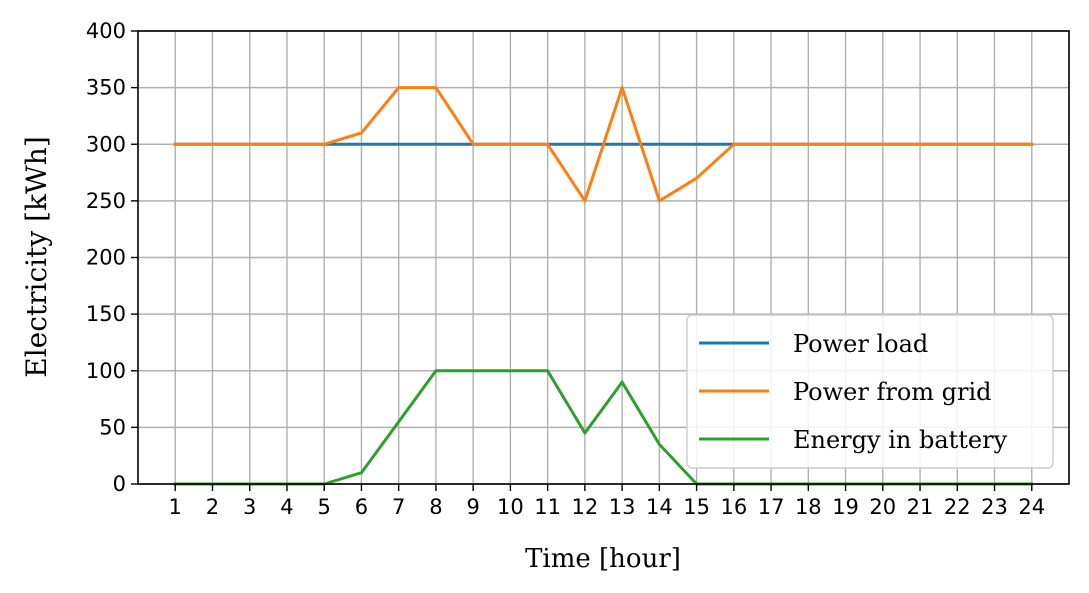 This screenshot has width=1089, height=593. Describe the element at coordinates (547, 507) in the screenshot. I see `x-tick-label: 11` at that location.